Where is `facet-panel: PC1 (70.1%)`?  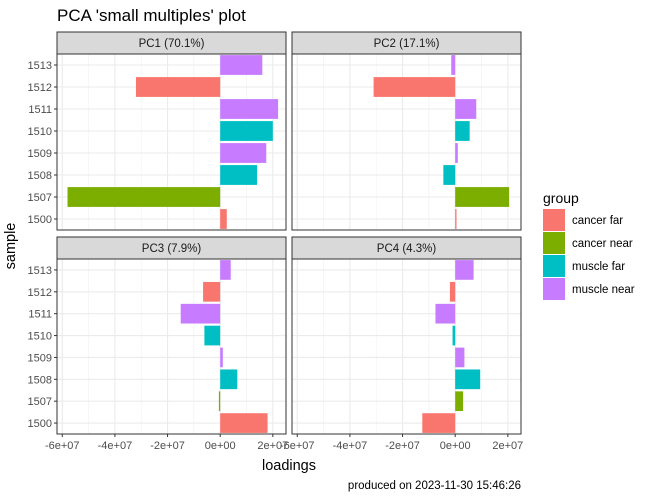
facet-panel: PC1 (70.1%) is located at coordinates (171, 131).